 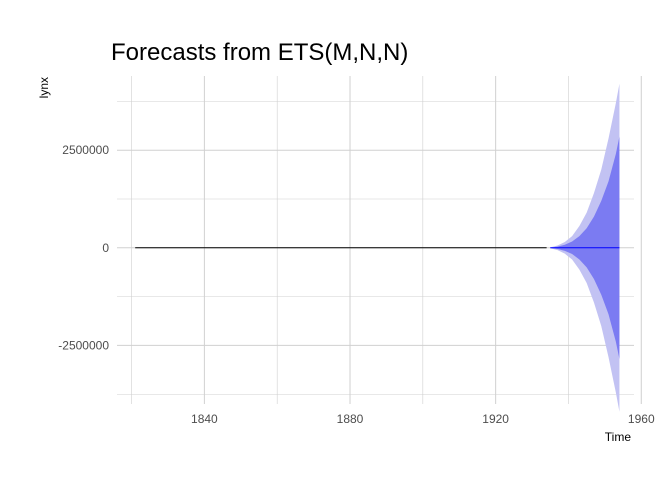 I want to click on chart-title: Forecasts from ETS(M,N,N), so click(x=259, y=52).